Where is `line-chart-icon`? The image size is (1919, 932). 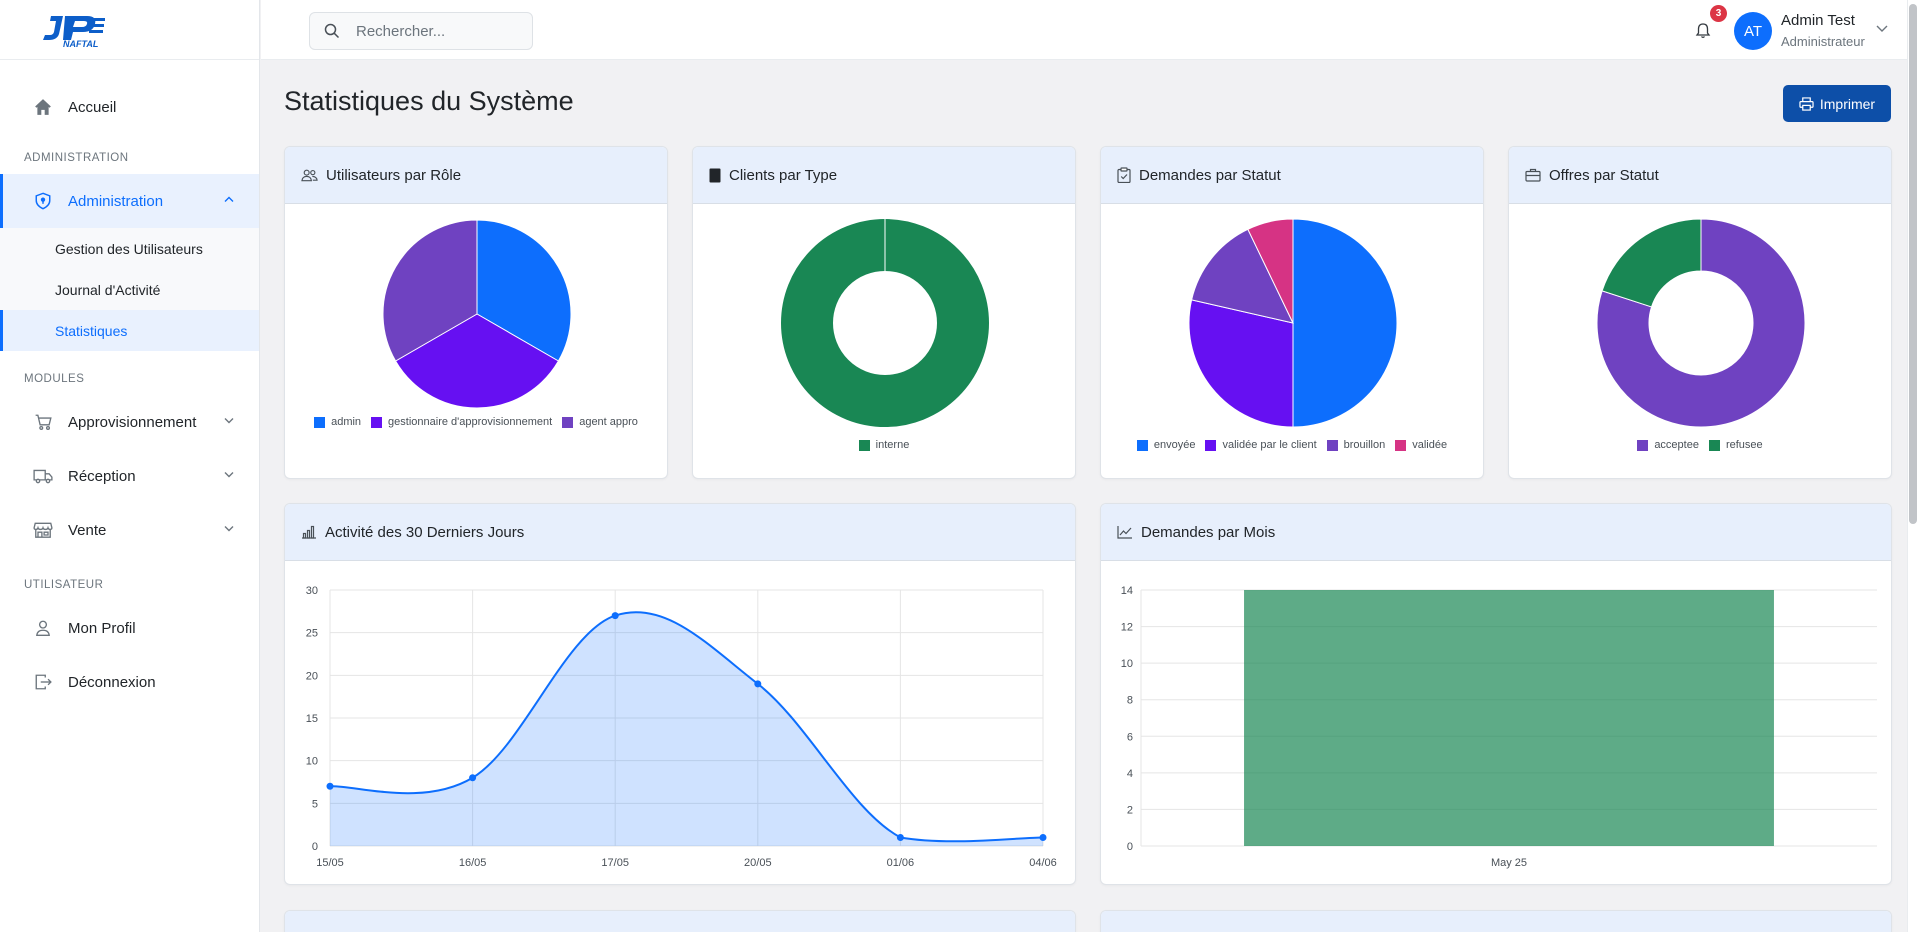 line-chart-icon is located at coordinates (1125, 532).